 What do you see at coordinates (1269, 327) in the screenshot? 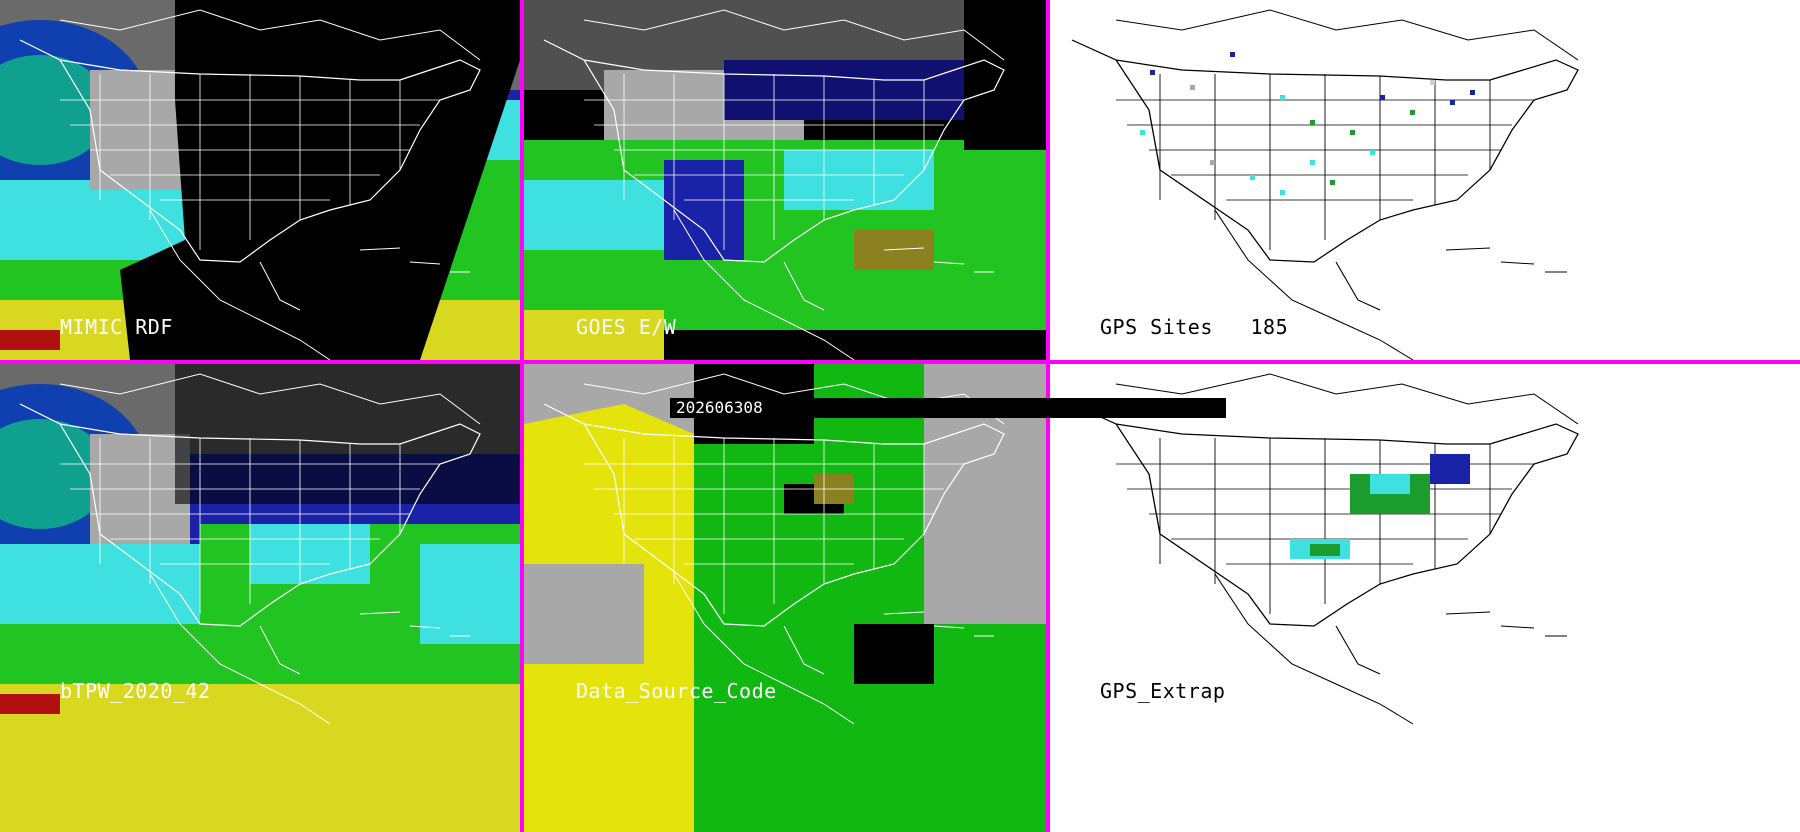
I see `gps-sites-count: 185` at bounding box center [1269, 327].